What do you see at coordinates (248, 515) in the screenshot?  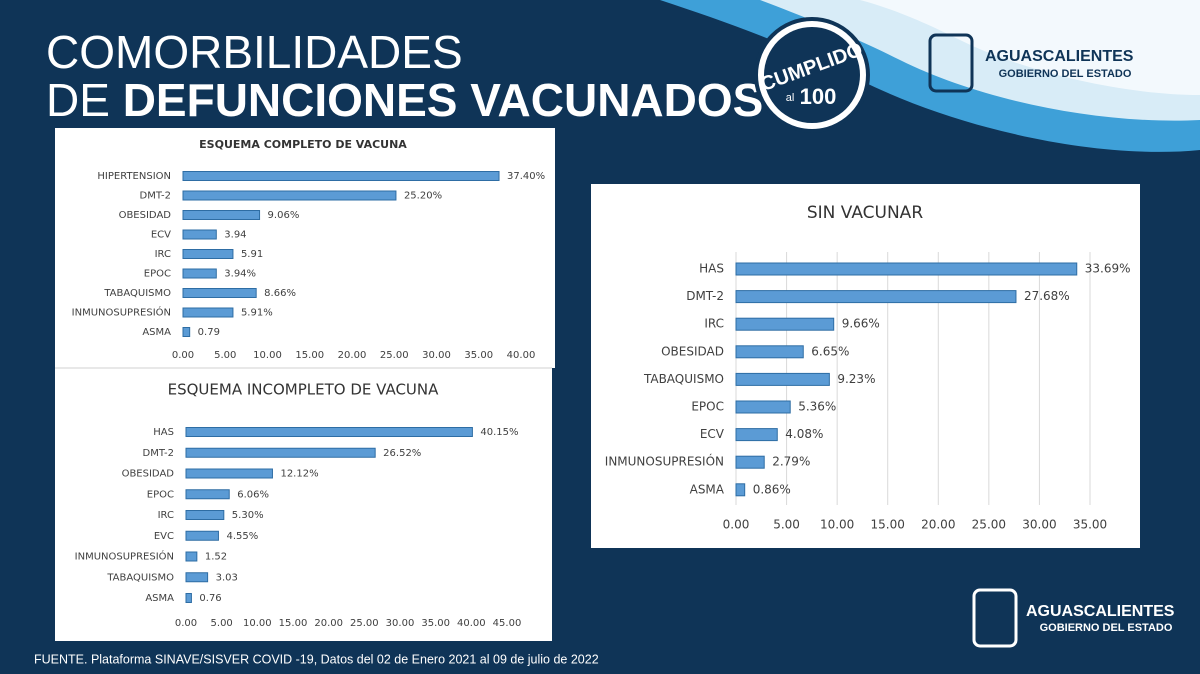 I see `value-label: 5.30%` at bounding box center [248, 515].